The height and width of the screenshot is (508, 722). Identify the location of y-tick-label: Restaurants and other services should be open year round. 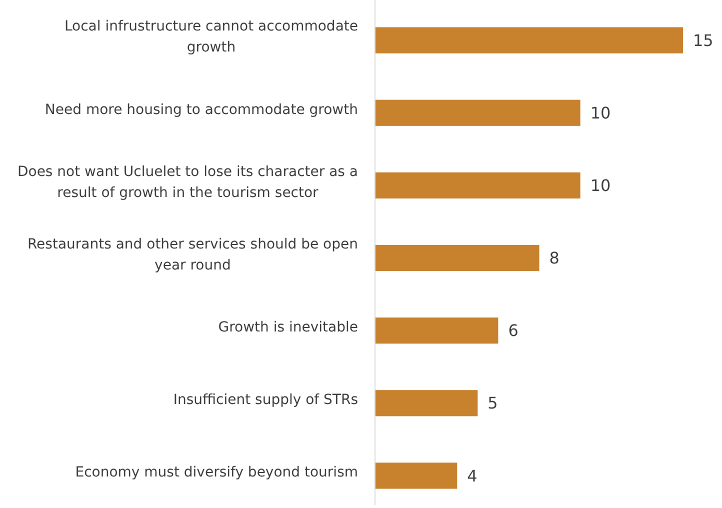
(192, 255).